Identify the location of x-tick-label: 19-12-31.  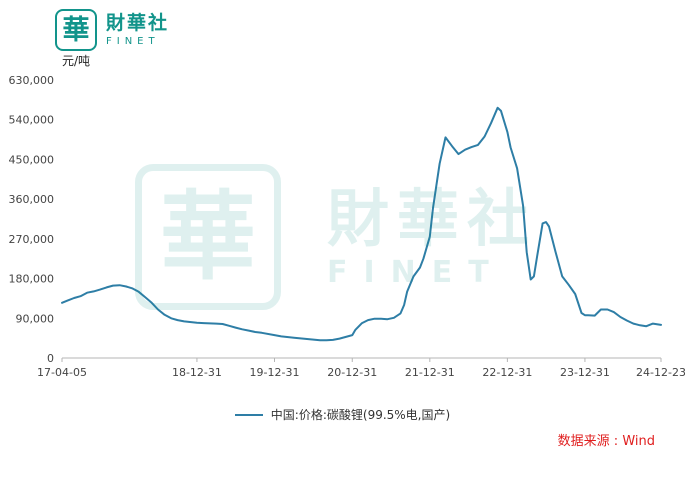
(275, 372).